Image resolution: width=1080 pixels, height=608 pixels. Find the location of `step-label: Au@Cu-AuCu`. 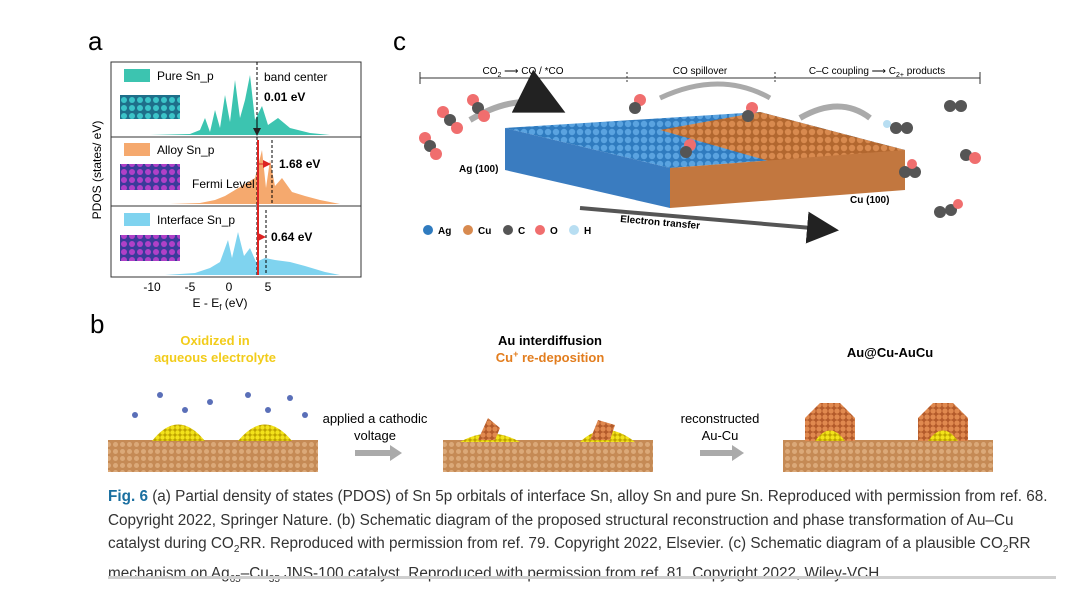

step-label: Au@Cu-AuCu is located at coordinates (890, 352).